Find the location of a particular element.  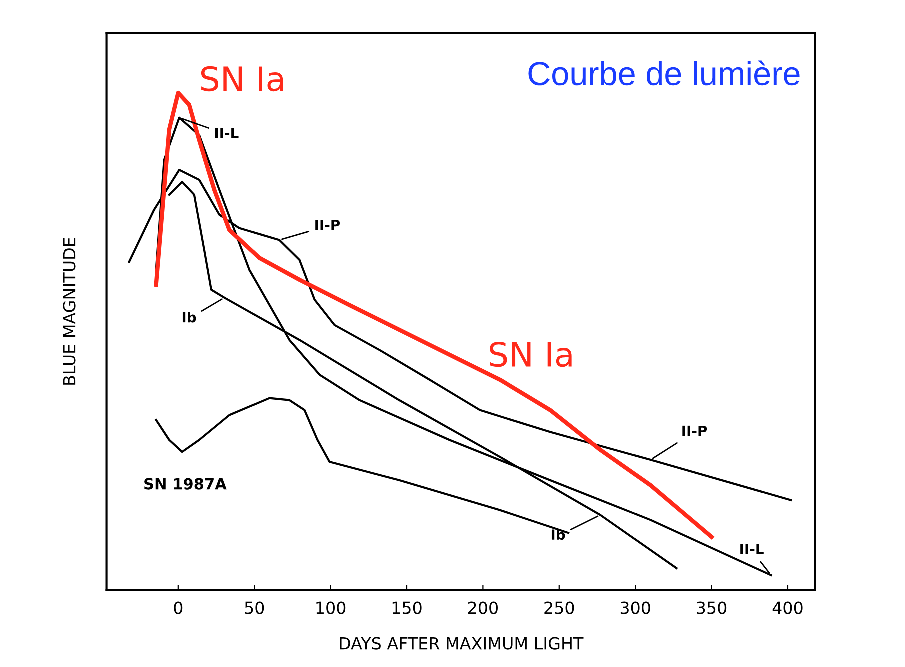

series-label: SN Ia is located at coordinates (531, 355).